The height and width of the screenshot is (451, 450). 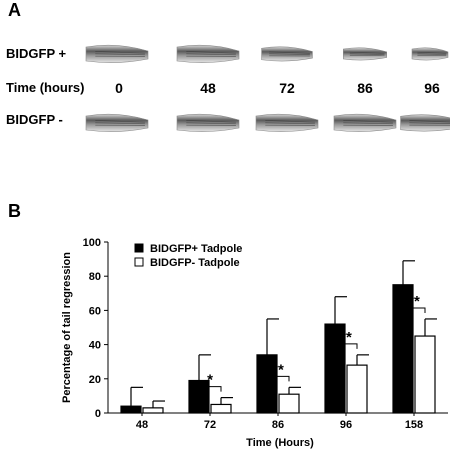 I want to click on time-value-0: 0, so click(x=119, y=88).